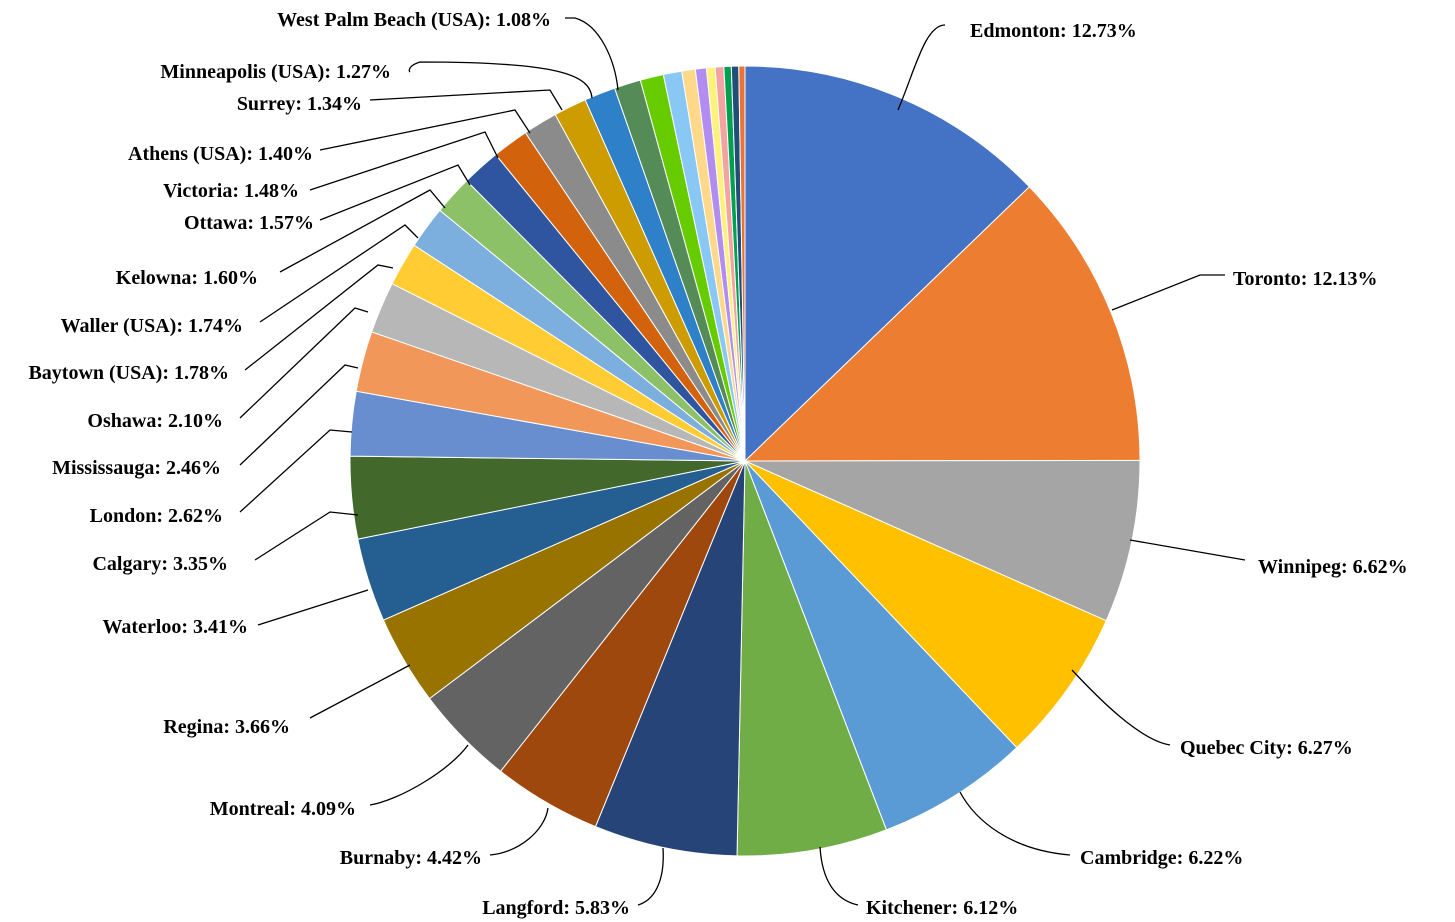  What do you see at coordinates (362, 231) in the screenshot?
I see `leader-line-kelowna` at bounding box center [362, 231].